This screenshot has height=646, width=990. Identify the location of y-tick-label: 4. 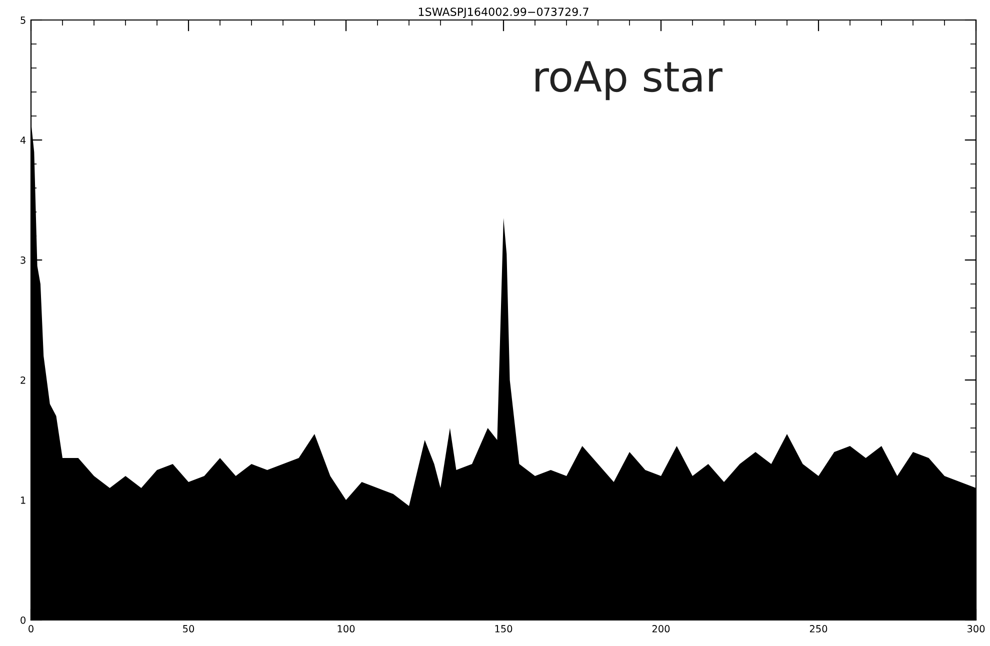
(23, 140).